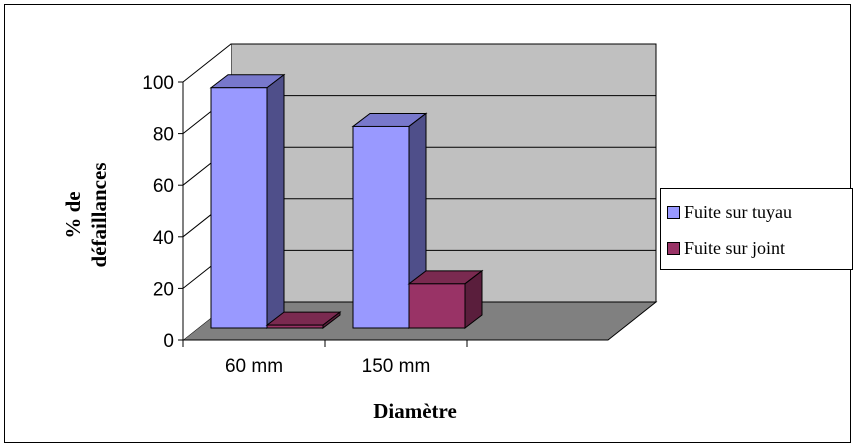 This screenshot has width=856, height=448. I want to click on y-tick-labels: 0 20 40 60 80 100, so click(158, 212).